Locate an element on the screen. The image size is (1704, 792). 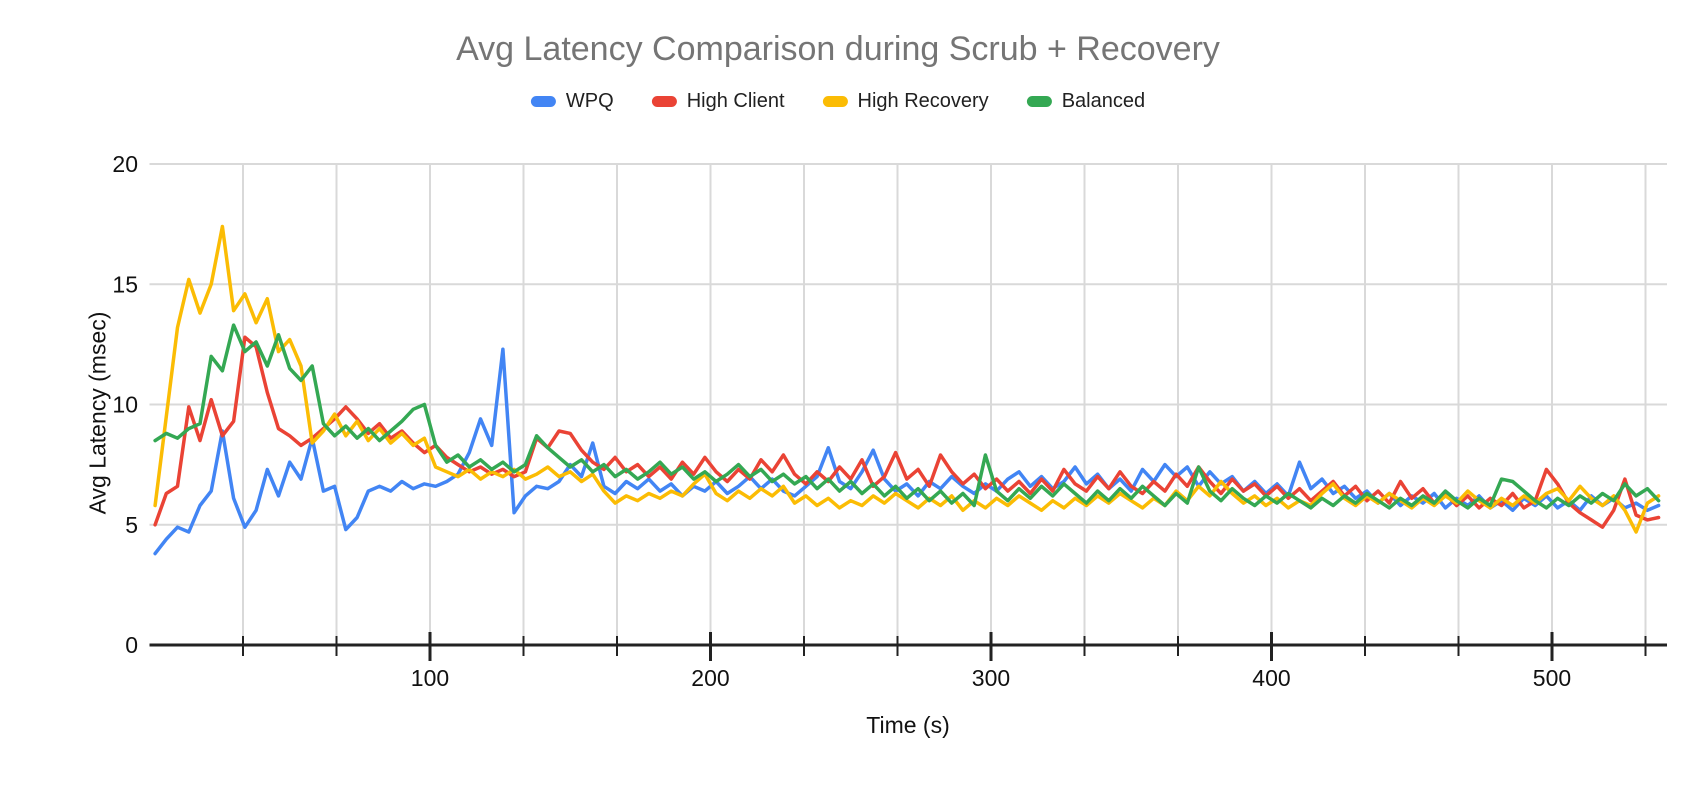
x-axis-title: Time (s) is located at coordinates (908, 725).